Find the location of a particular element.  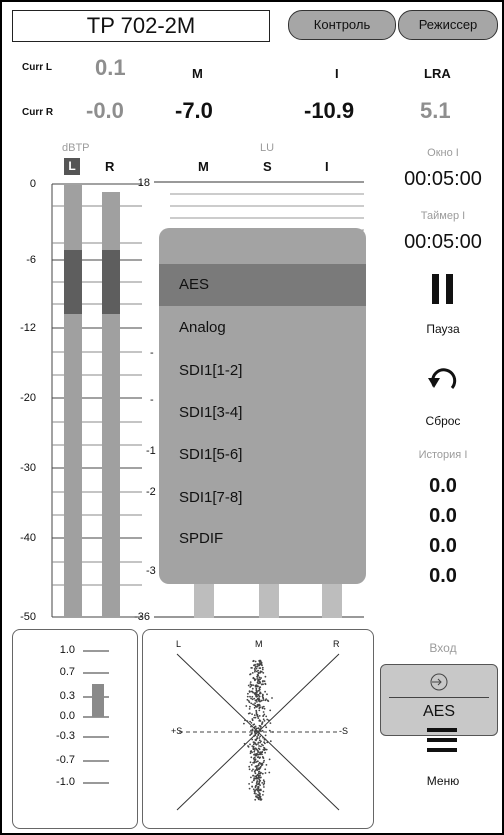

channel-r-peak-zone is located at coordinates (111, 282).